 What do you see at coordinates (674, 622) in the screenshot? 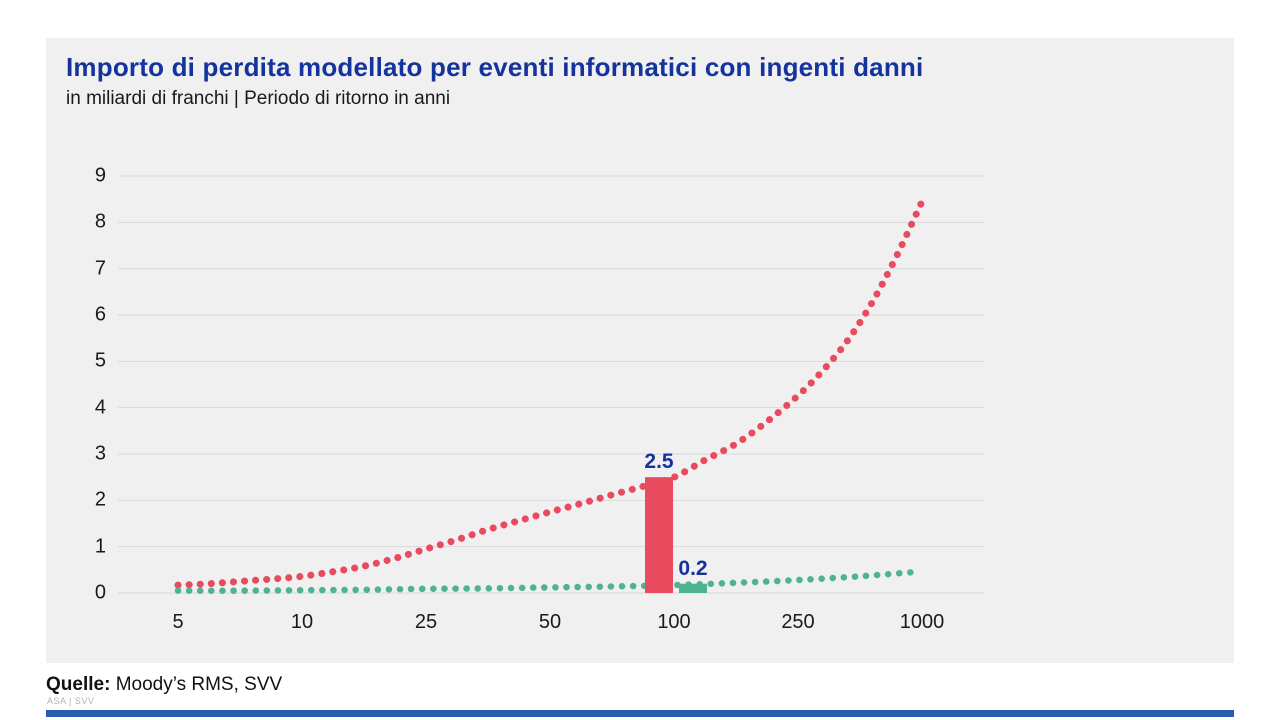
I see `x-tick-label-100: 100` at bounding box center [674, 622].